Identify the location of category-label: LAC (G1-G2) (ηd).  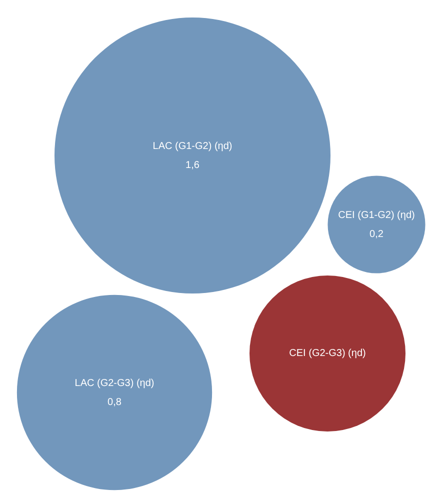
(192, 146).